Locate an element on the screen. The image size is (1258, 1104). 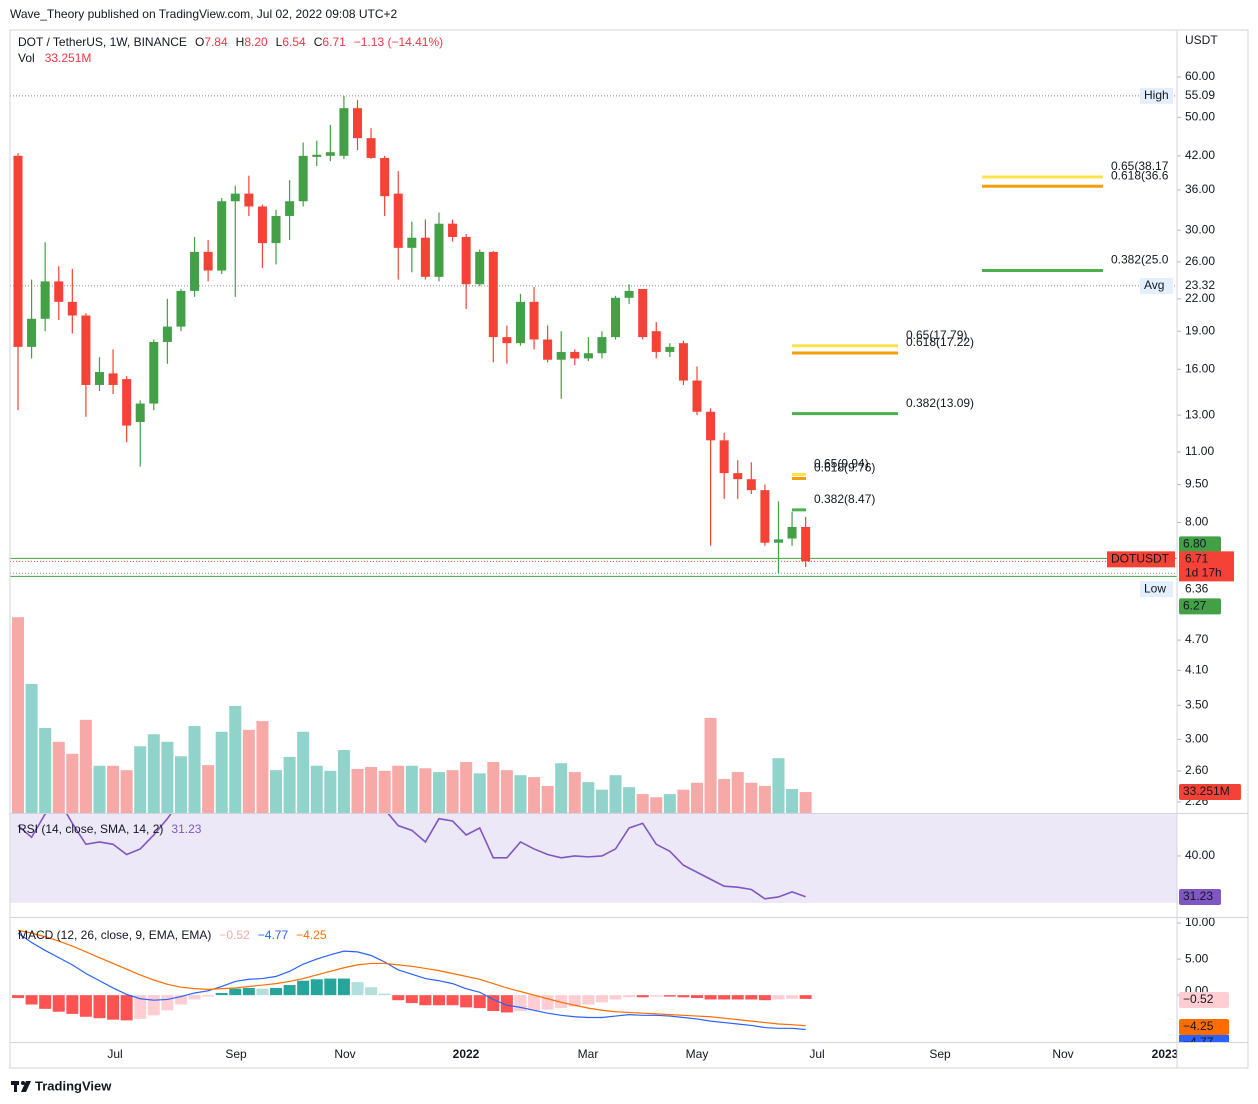
level-value: 55.09 is located at coordinates (1200, 95).